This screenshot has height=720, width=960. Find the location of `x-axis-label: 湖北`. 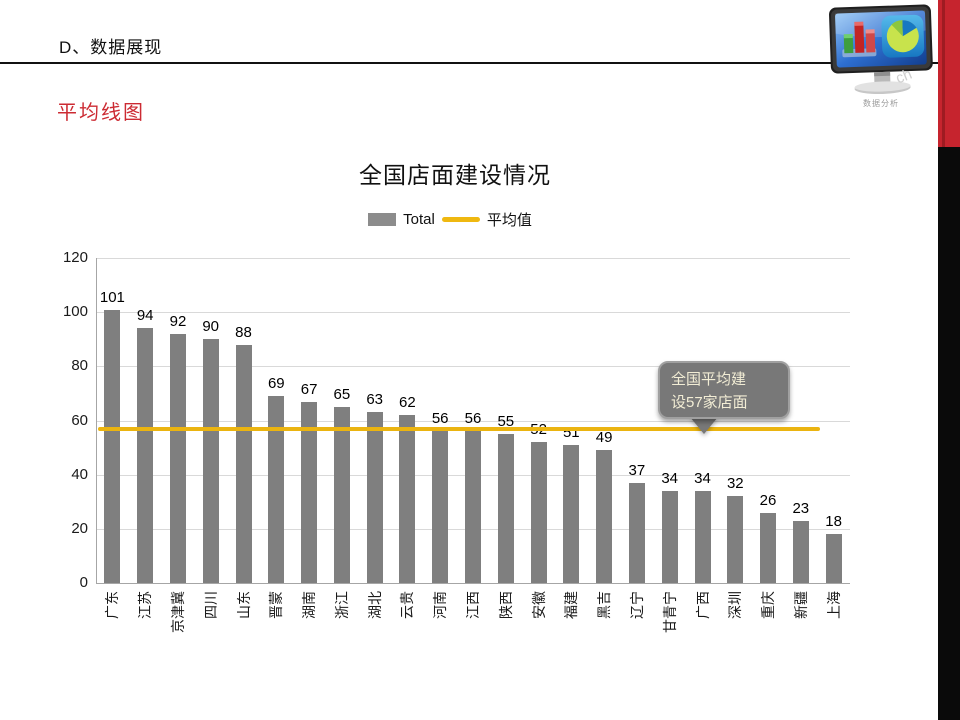

x-axis-label: 湖北 is located at coordinates (374, 605).